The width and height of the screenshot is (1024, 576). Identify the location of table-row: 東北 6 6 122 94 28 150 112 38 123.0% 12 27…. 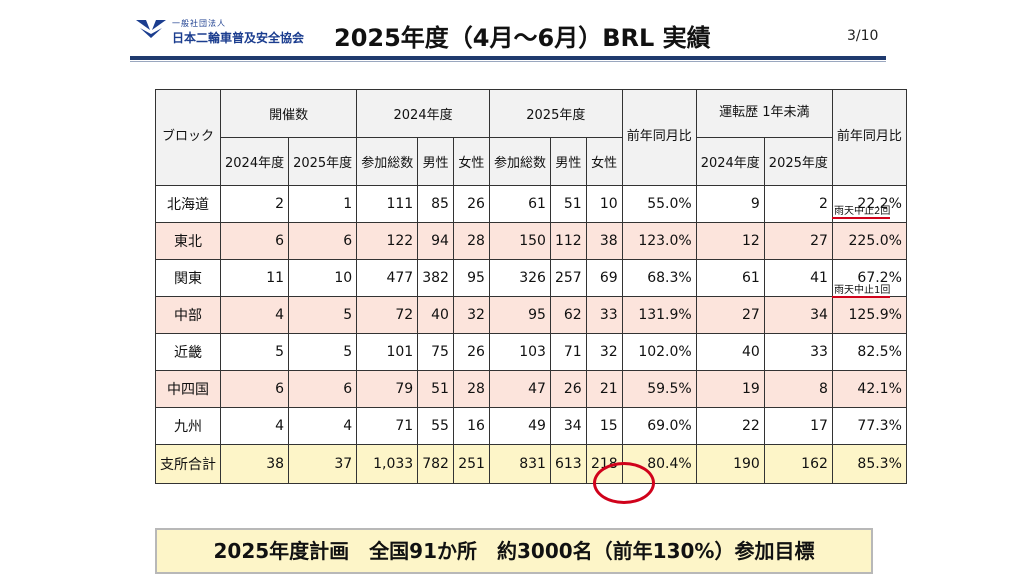
(531, 241).